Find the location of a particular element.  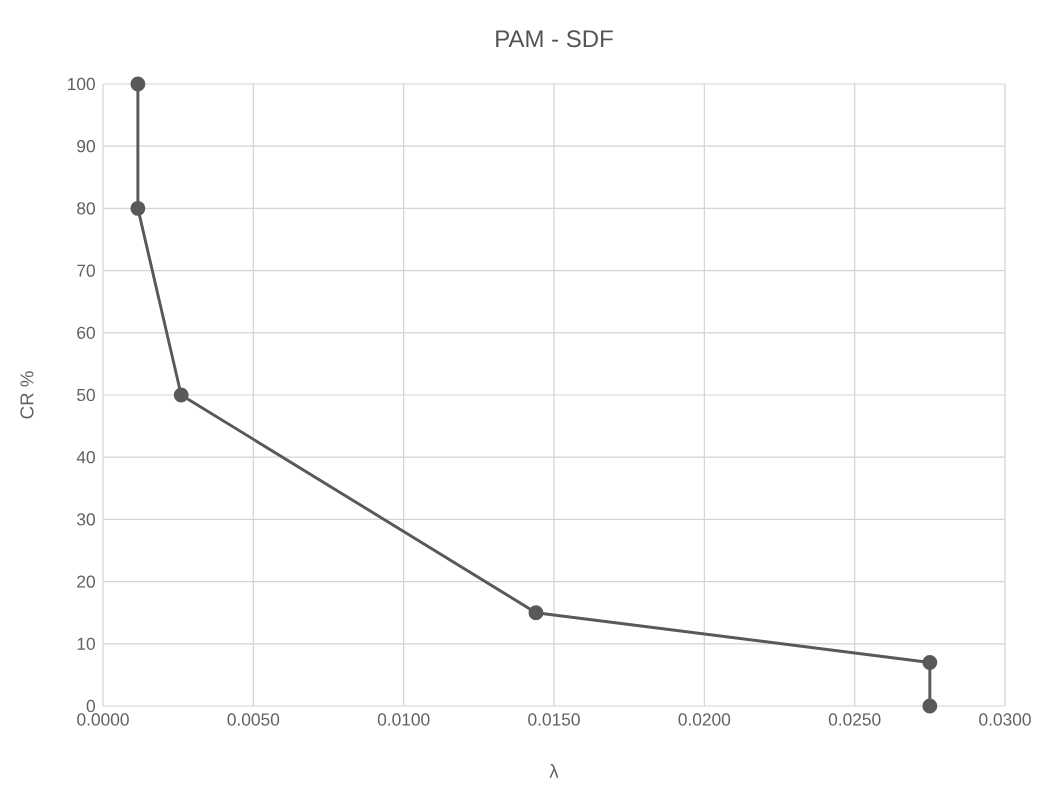

x-tick-label: 0.0000 is located at coordinates (103, 719).